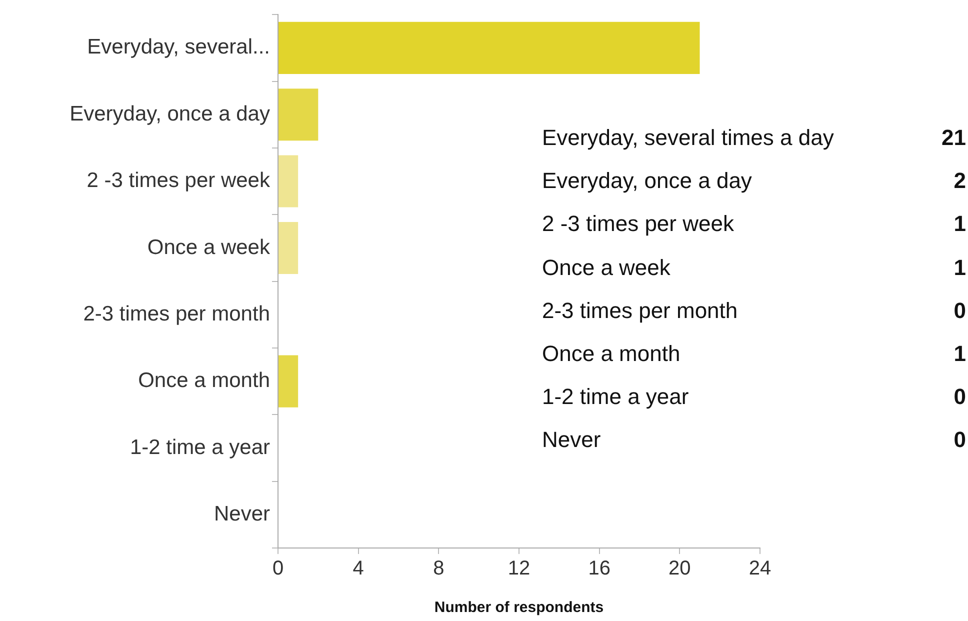 The height and width of the screenshot is (621, 968). I want to click on y-tick-label: 2 -3 times per week, so click(178, 180).